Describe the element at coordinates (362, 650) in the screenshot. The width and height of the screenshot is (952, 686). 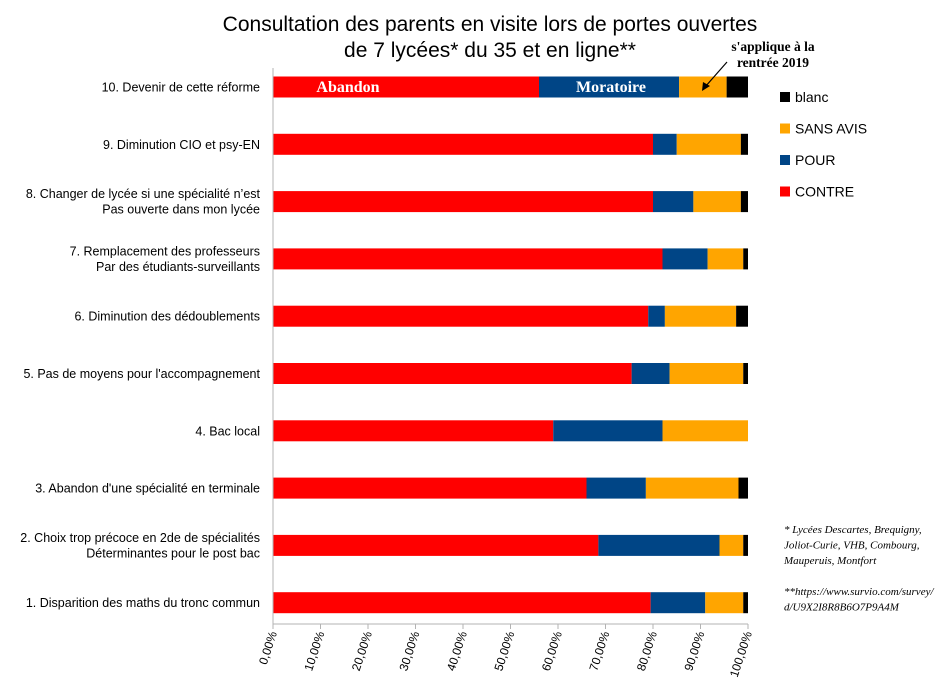
I see `x-tick-label-2: 20,00%` at that location.